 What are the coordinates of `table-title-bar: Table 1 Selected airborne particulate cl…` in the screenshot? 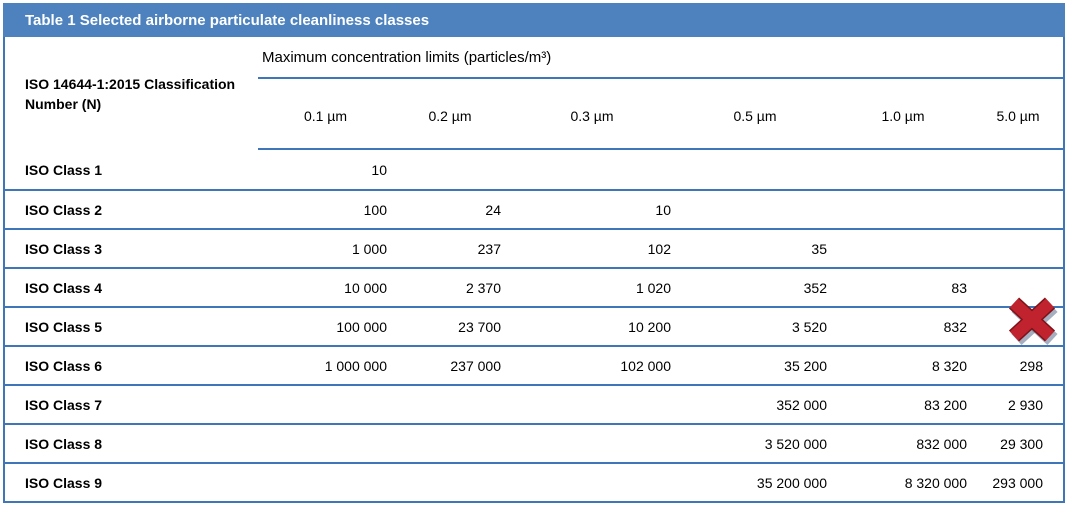 It's located at (534, 20).